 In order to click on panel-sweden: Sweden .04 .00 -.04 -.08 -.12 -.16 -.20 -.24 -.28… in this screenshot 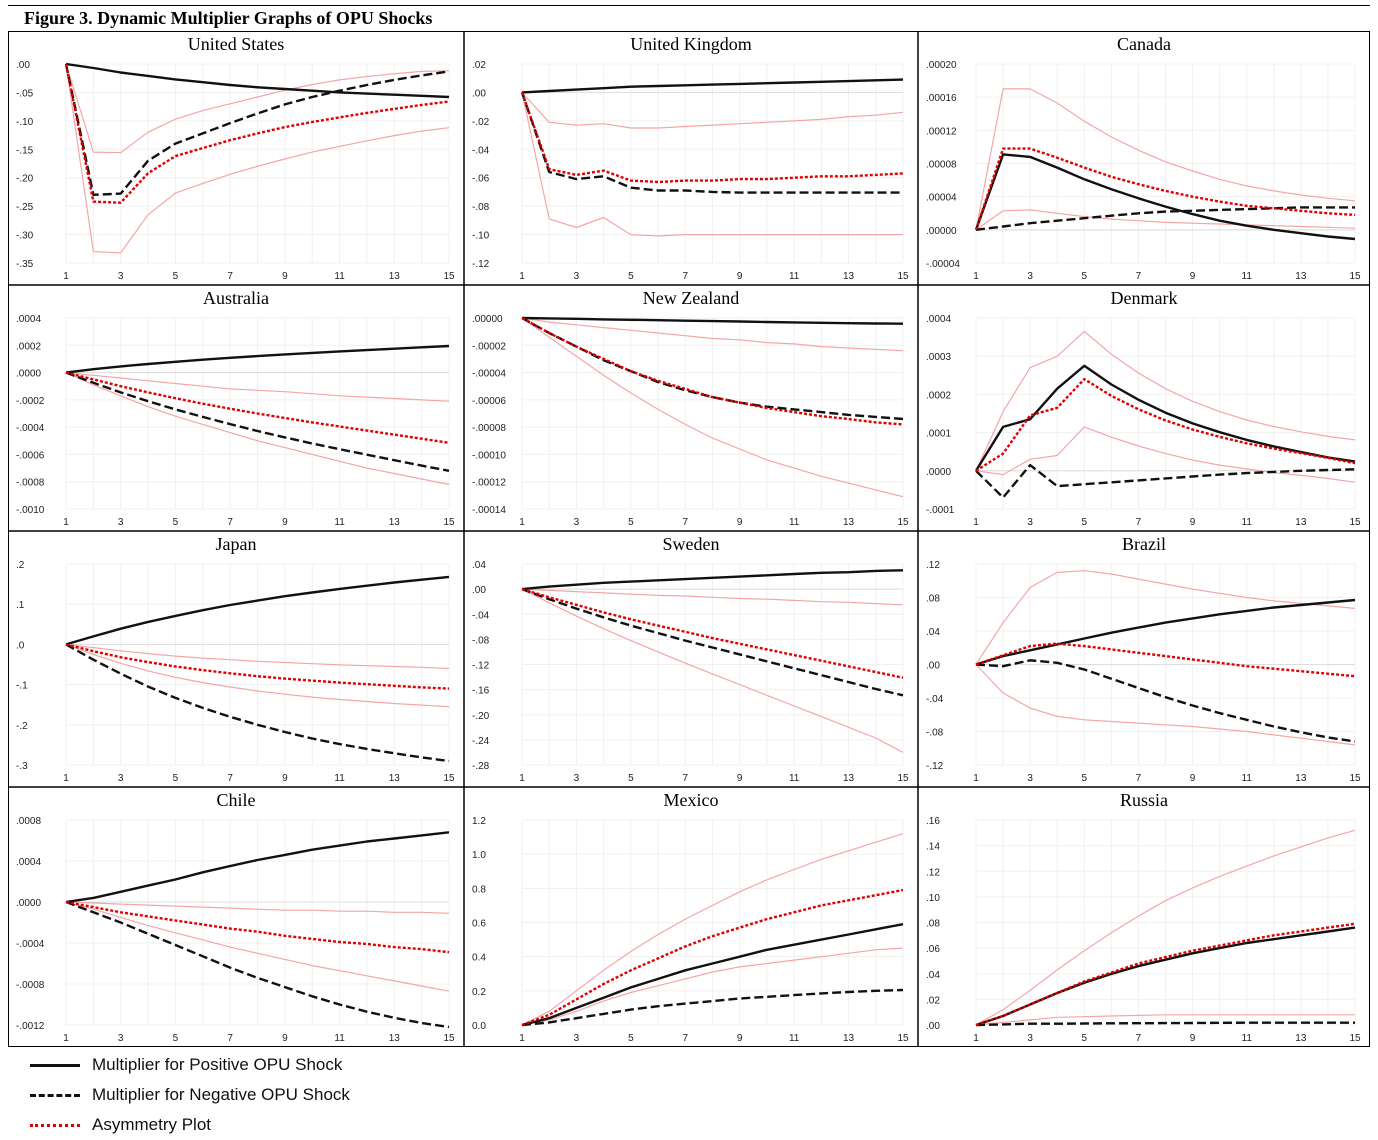, I will do `click(690, 659)`.